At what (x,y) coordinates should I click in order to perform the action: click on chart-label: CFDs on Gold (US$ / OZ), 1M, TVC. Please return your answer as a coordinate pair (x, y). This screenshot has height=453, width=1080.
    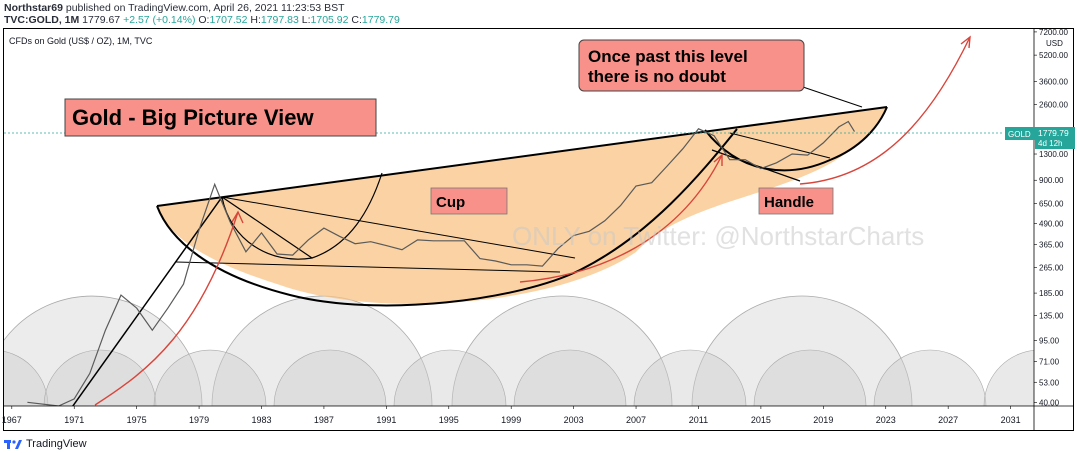
    Looking at the image, I should click on (81, 41).